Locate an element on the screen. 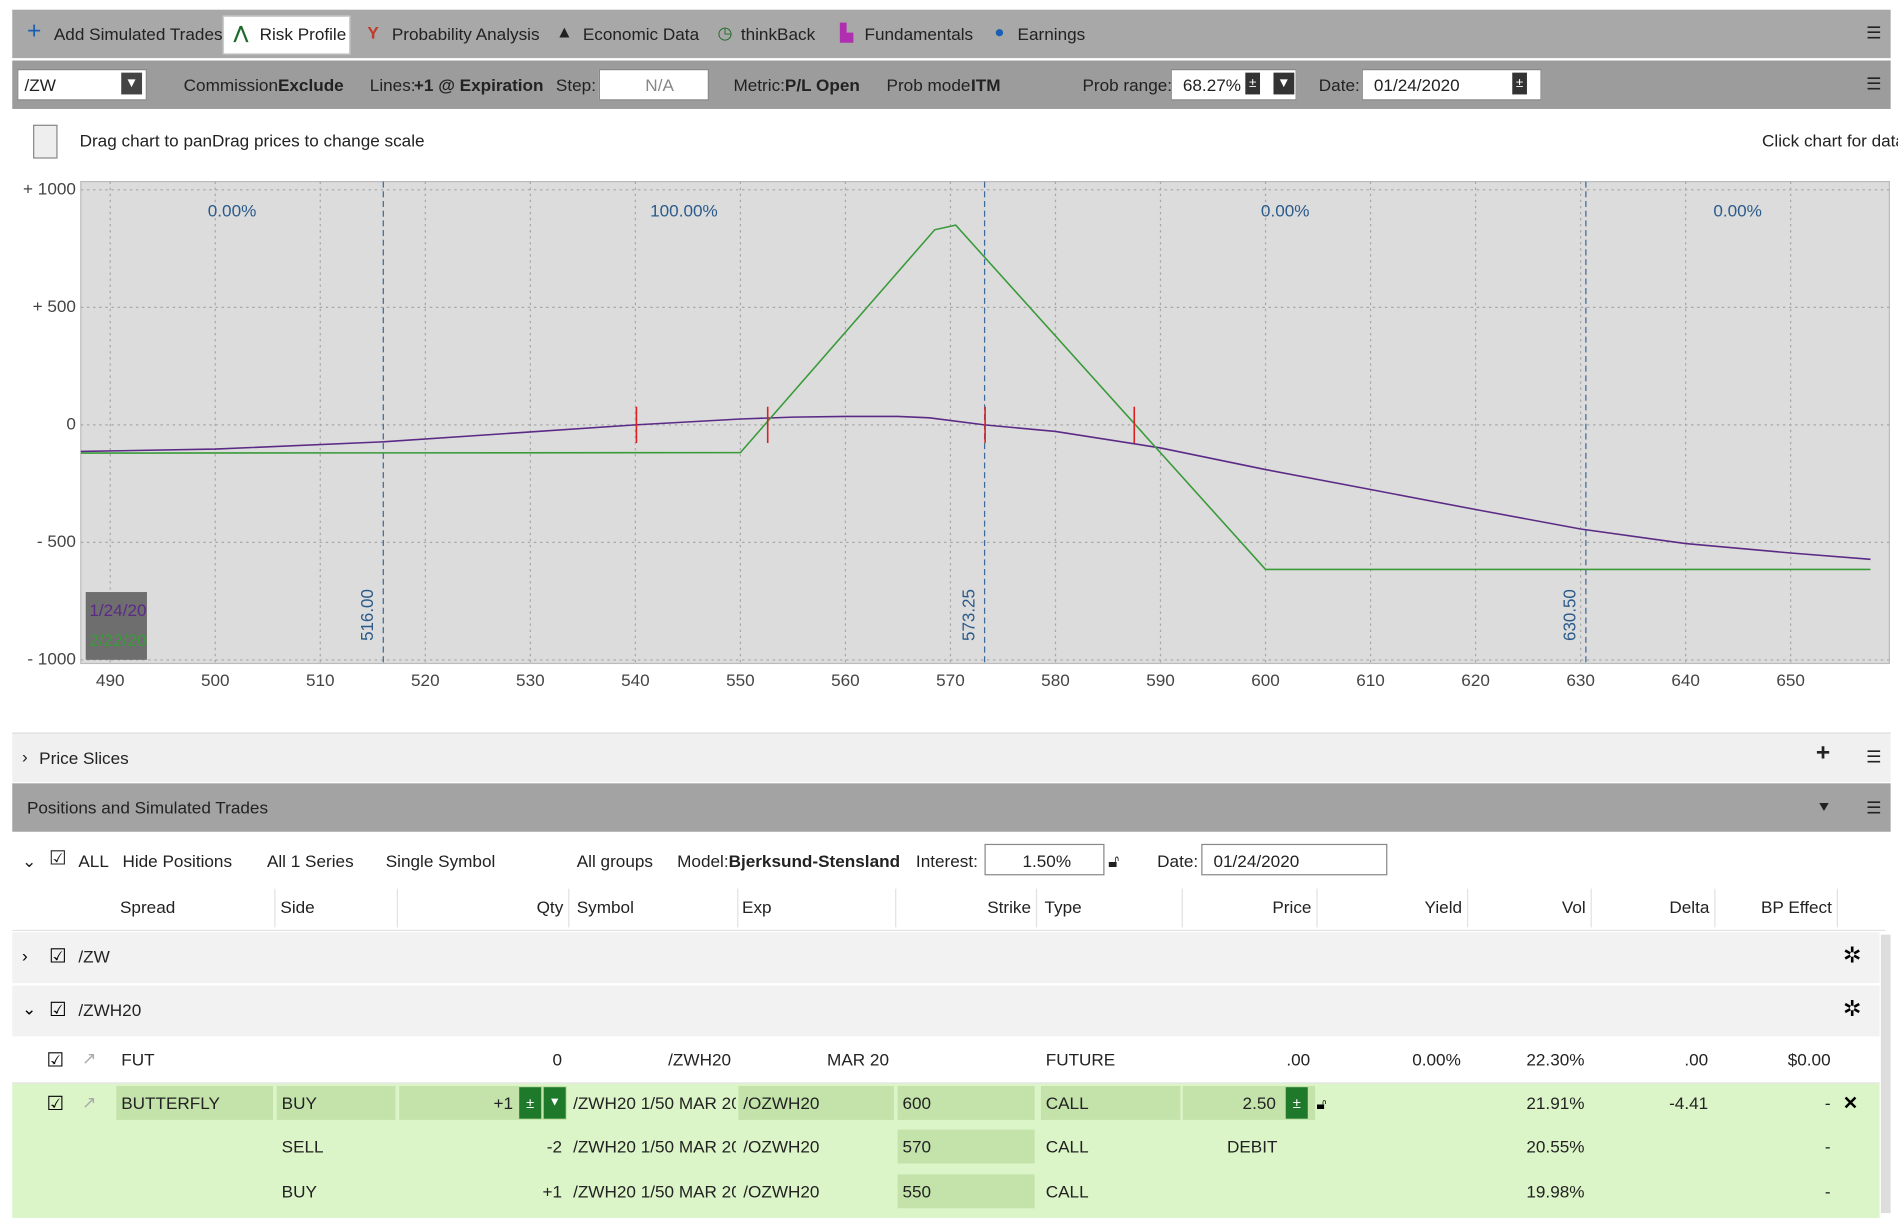  filter: Hide Positions is located at coordinates (177, 861).